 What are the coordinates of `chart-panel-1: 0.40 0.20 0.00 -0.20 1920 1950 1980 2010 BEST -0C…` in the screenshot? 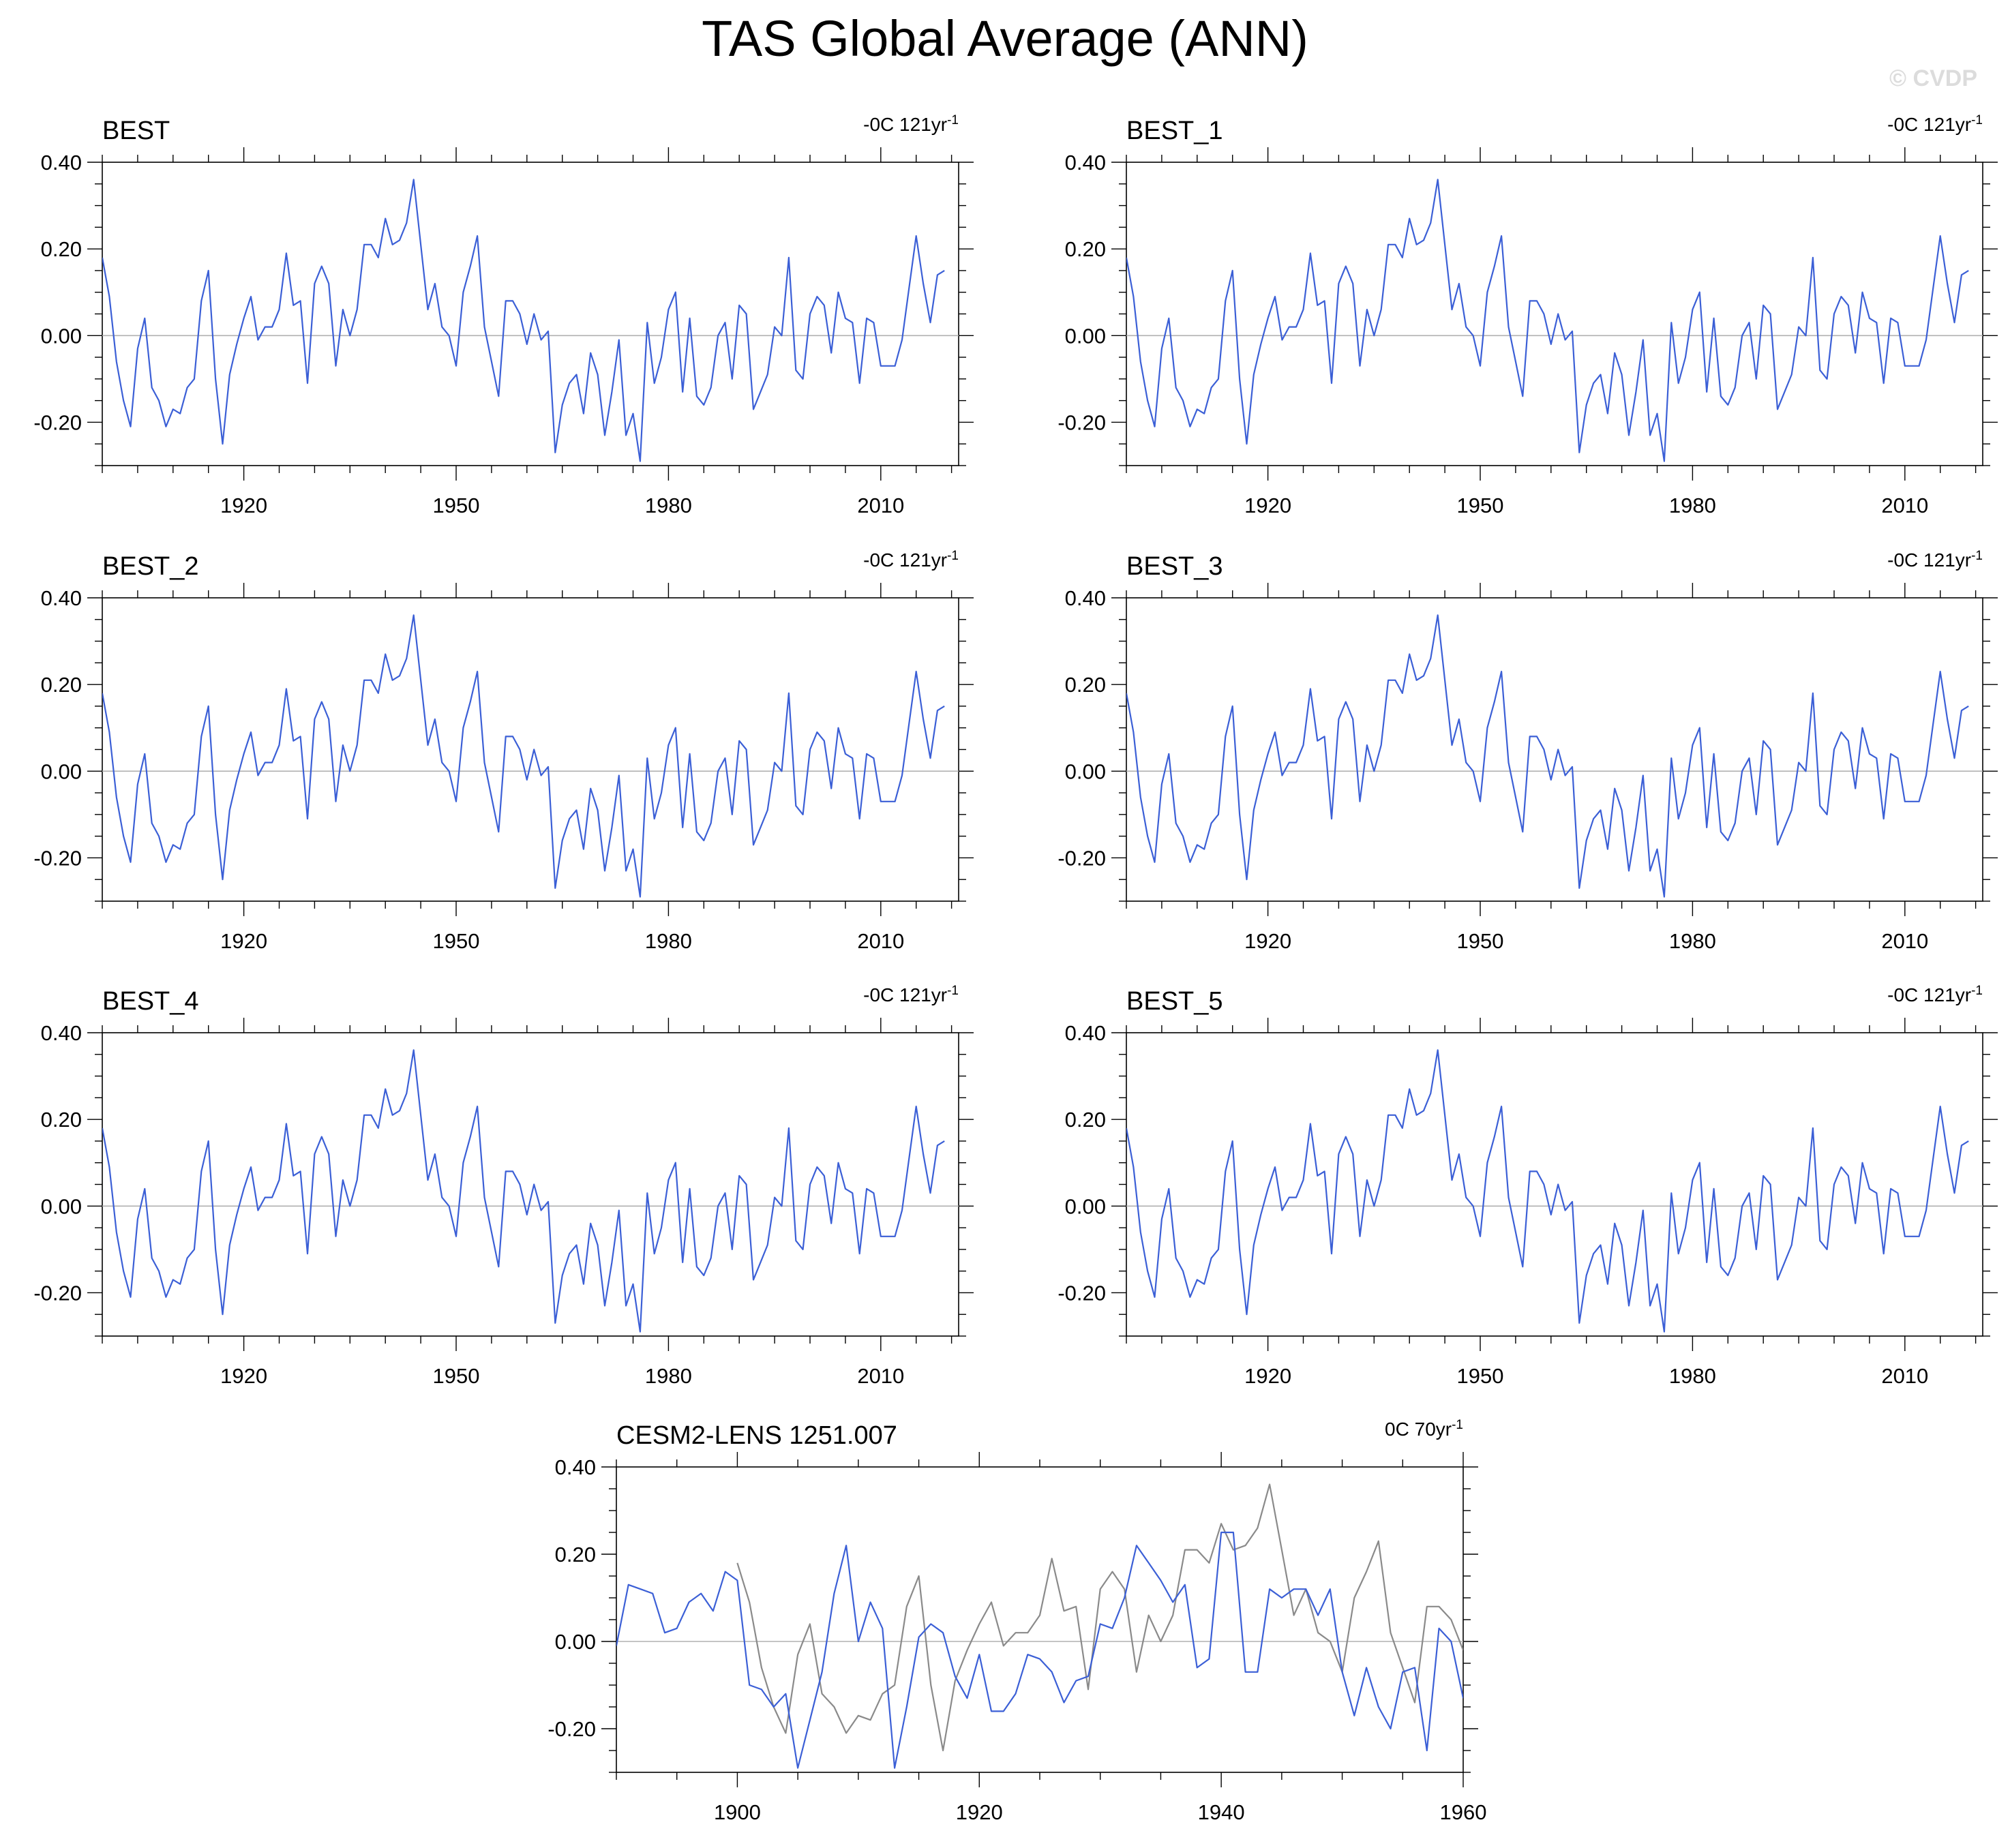 It's located at (503, 315).